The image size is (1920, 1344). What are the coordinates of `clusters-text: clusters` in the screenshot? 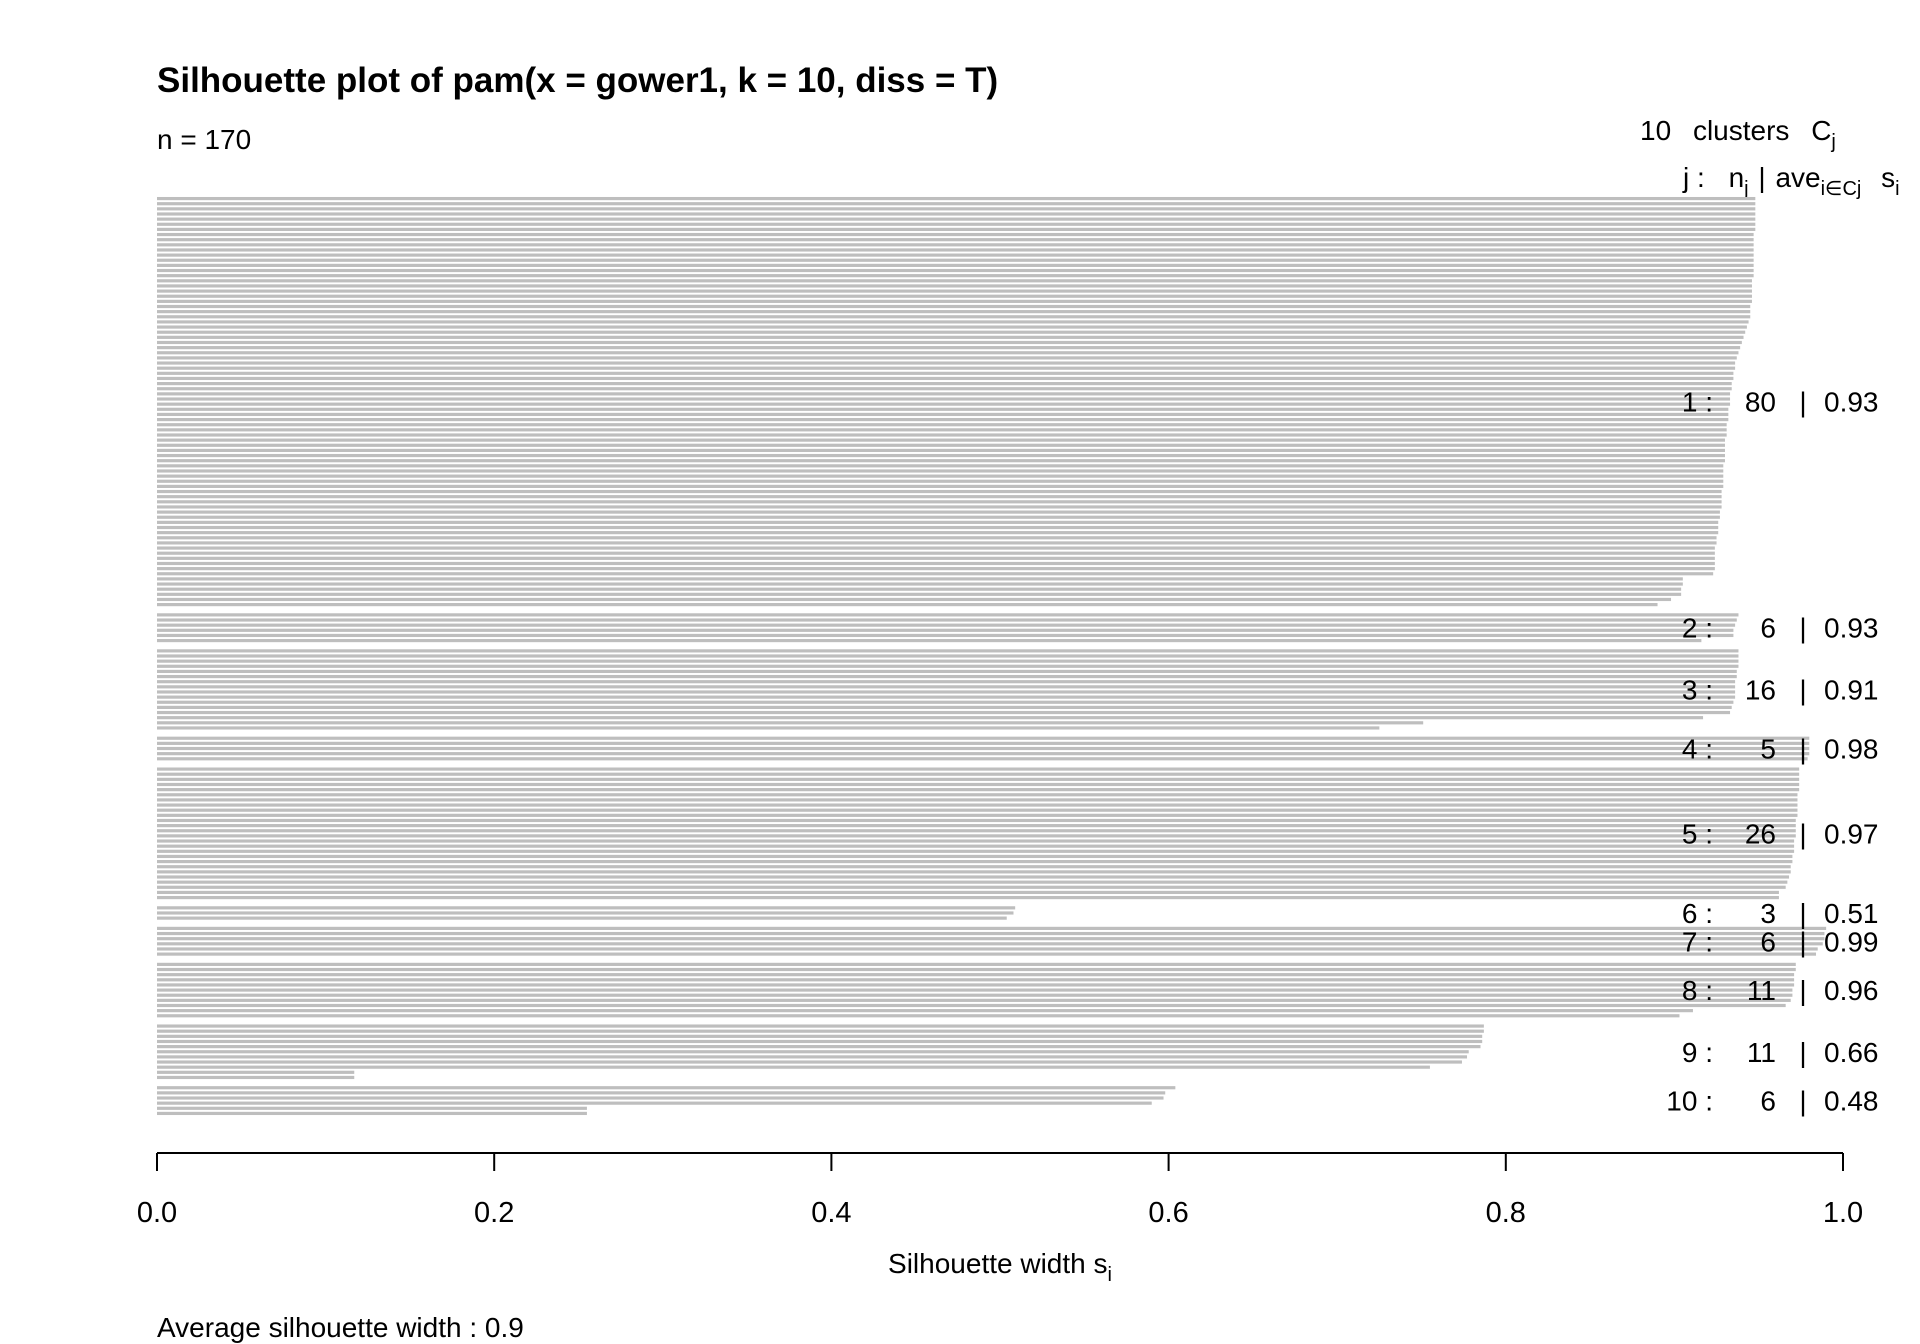 It's located at (1741, 130).